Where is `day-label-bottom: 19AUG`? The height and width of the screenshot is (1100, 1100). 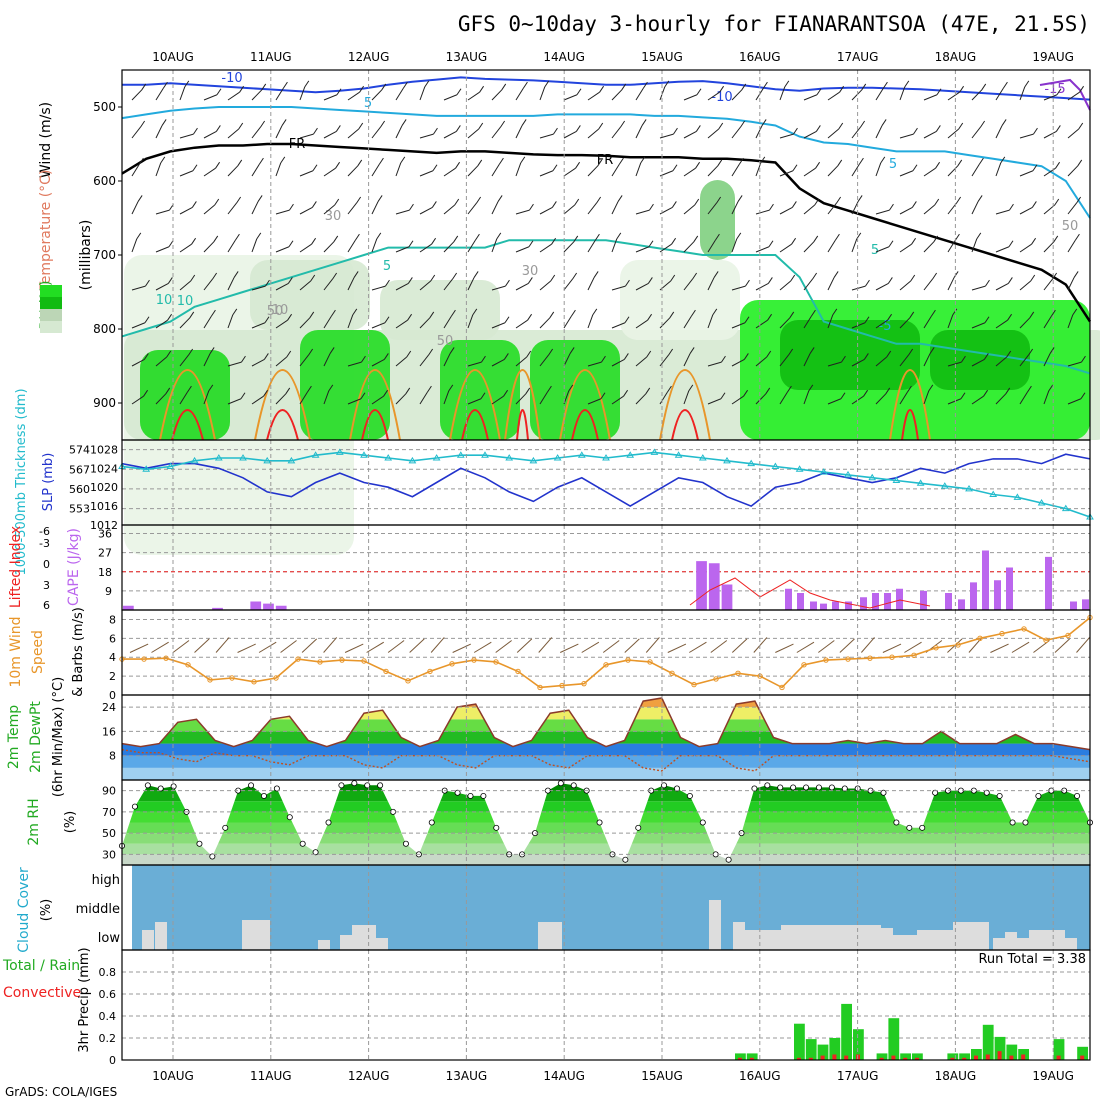 day-label-bottom: 19AUG is located at coordinates (1053, 1076).